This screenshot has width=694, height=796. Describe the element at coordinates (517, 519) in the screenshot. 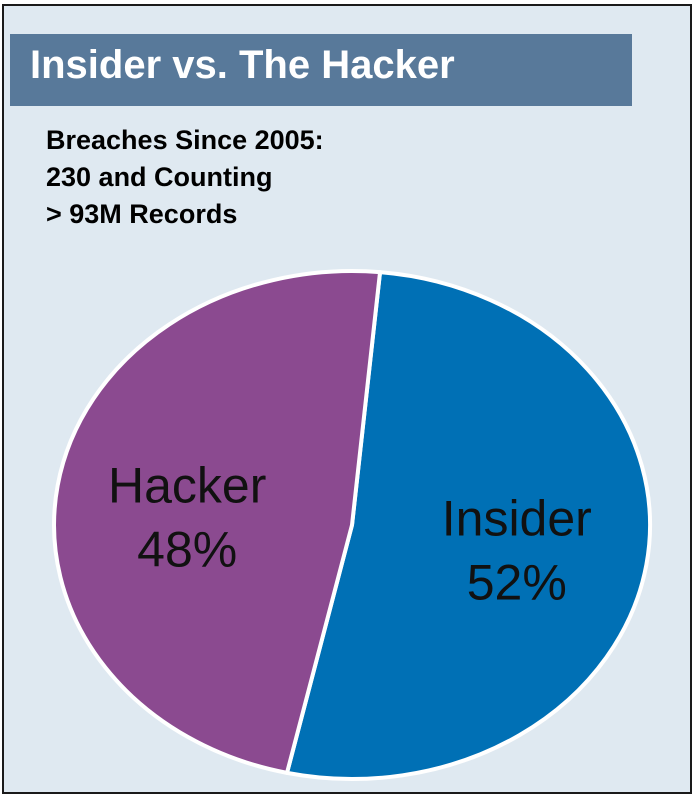

I see `slice-label-insider: Insider` at that location.